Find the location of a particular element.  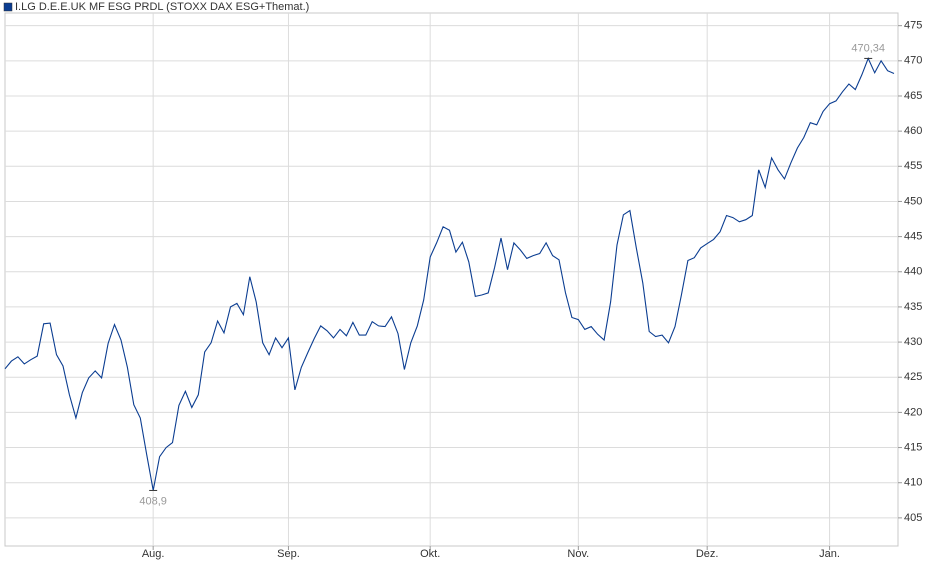

value-label: 470,34 is located at coordinates (868, 48).